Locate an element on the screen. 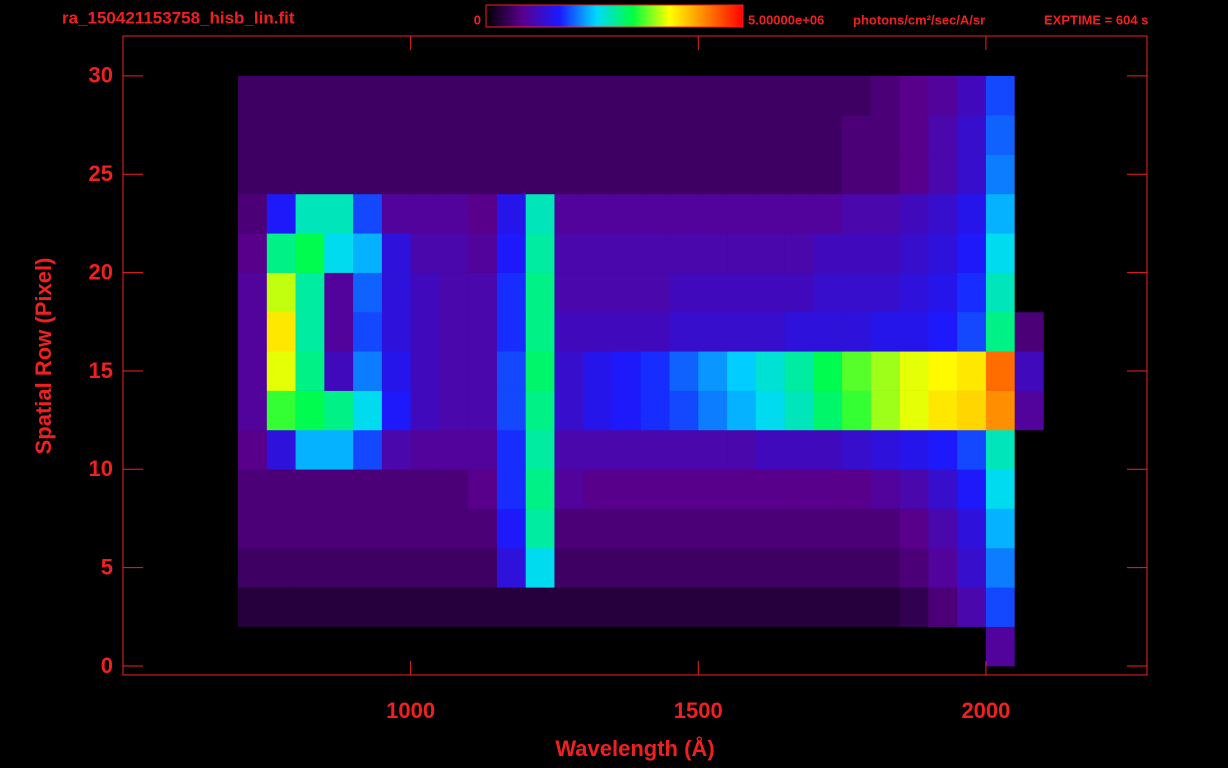  x-axis-label: Wavelength (Å) is located at coordinates (634, 748).